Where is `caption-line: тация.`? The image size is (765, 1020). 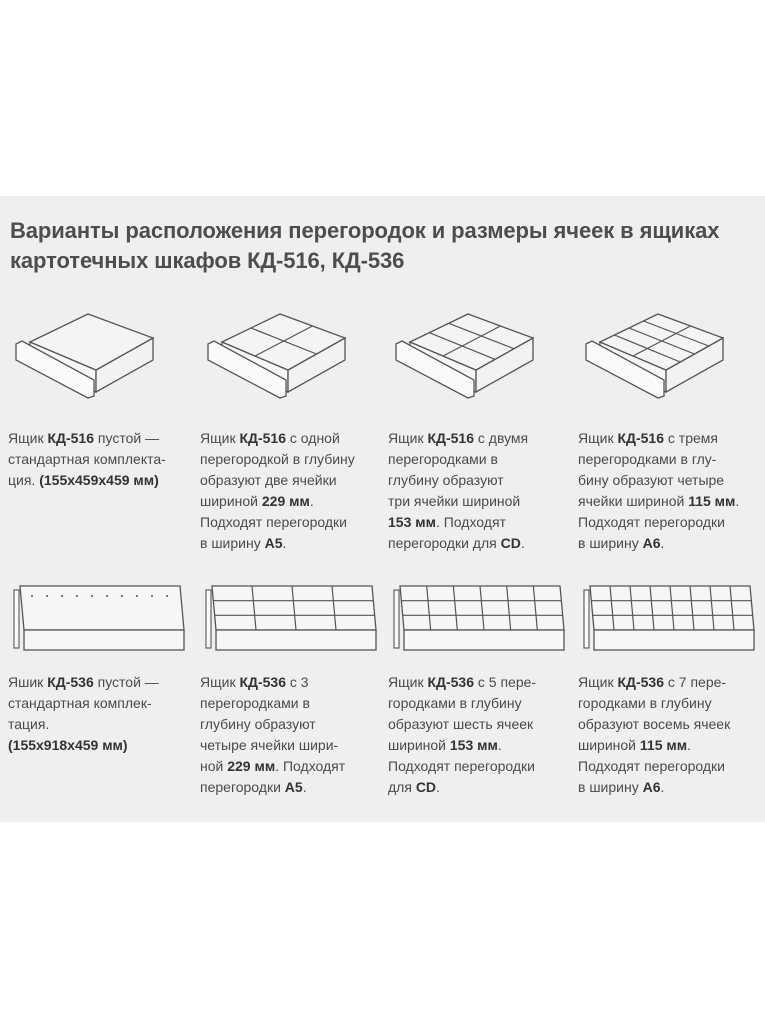 caption-line: тация. is located at coordinates (83, 724).